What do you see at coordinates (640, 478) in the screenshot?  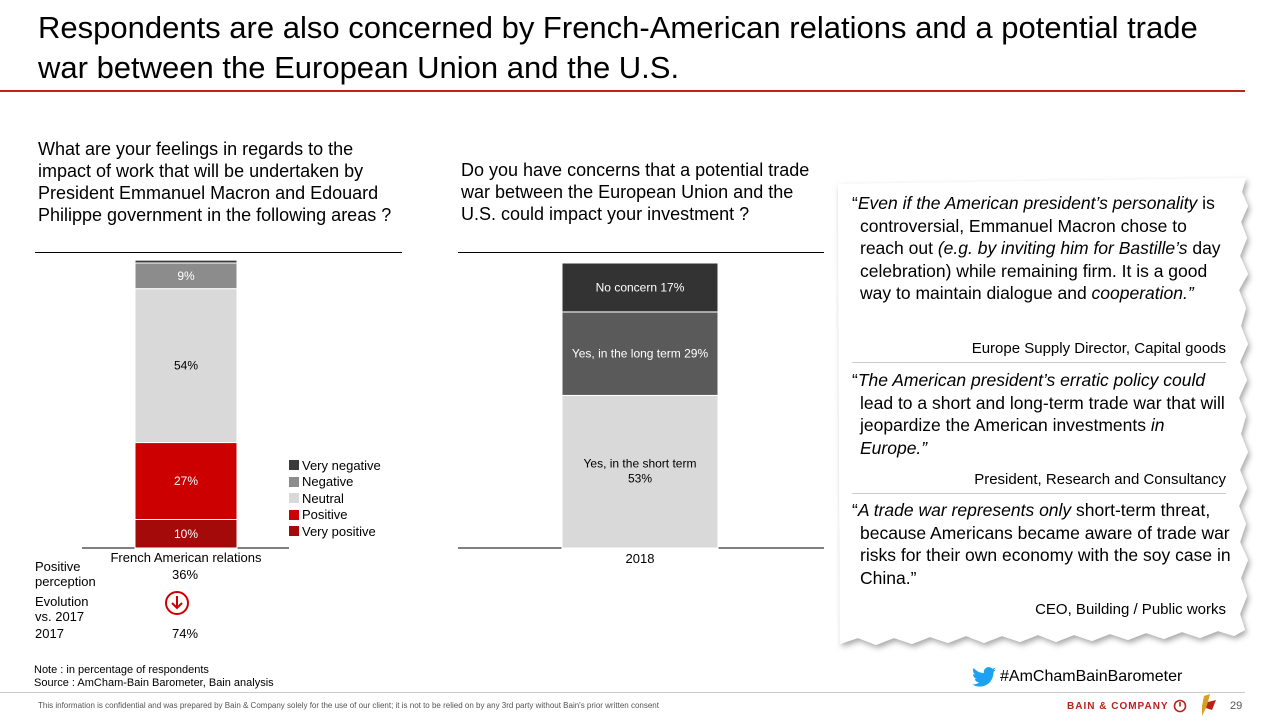 I see `bar-label-yes-in-the-short-term-line-2: 53%` at bounding box center [640, 478].